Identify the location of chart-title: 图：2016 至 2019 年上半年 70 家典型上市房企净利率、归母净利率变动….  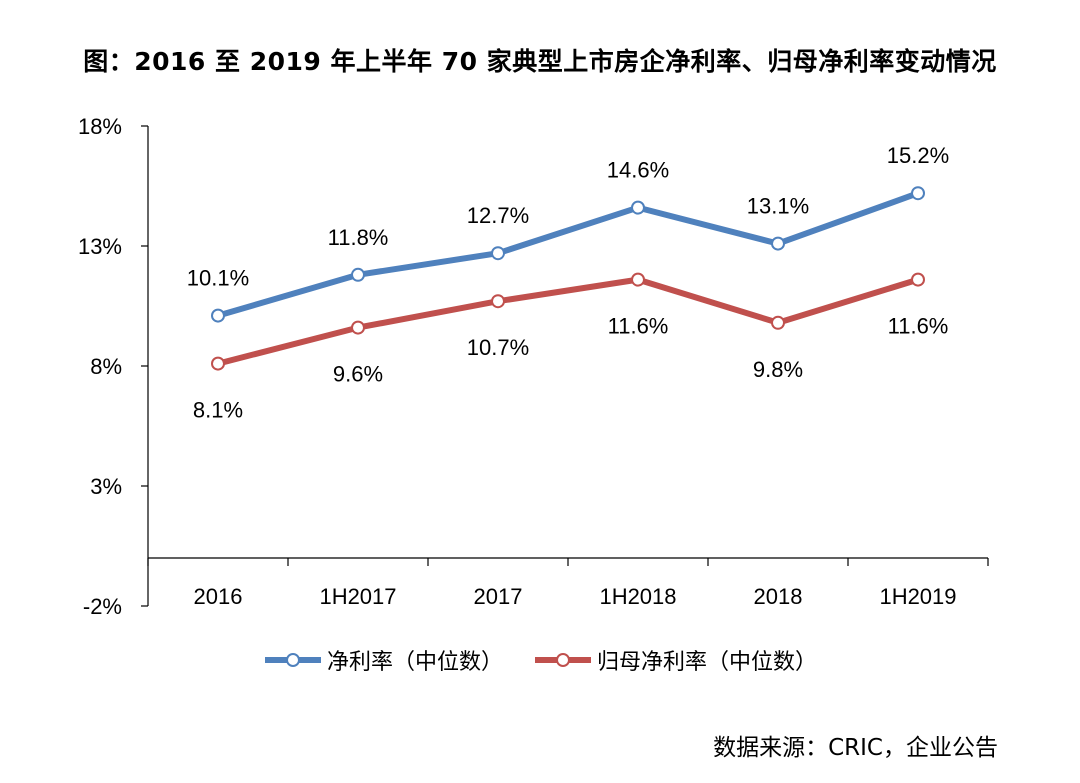
(540, 61).